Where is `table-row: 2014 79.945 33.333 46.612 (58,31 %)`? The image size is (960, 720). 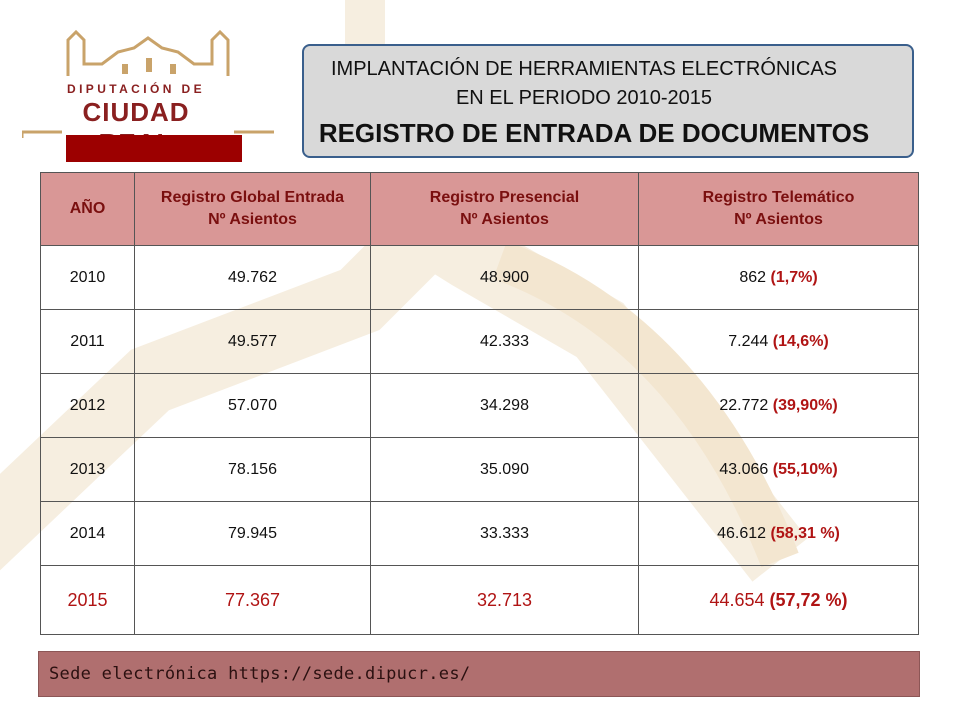
table-row: 2014 79.945 33.333 46.612 (58,31 %) is located at coordinates (479, 533).